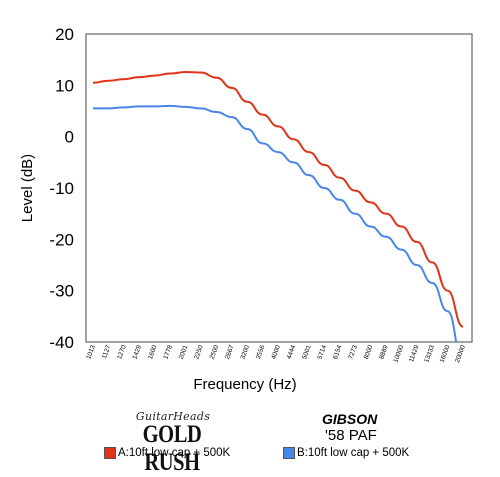  What do you see at coordinates (64, 34) in the screenshot?
I see `y-tick-label: 20` at bounding box center [64, 34].